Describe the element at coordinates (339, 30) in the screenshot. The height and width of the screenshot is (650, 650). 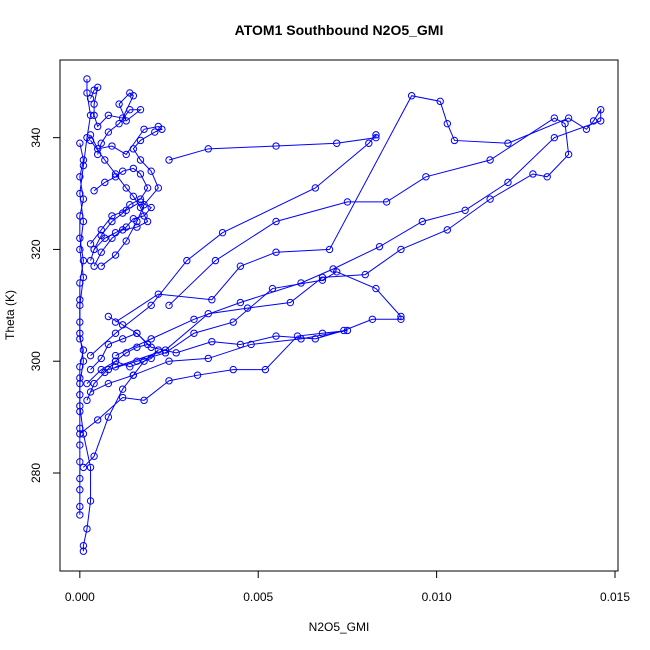
I see `chart-title: ATOM1 Southbound N2O5_GMI` at that location.